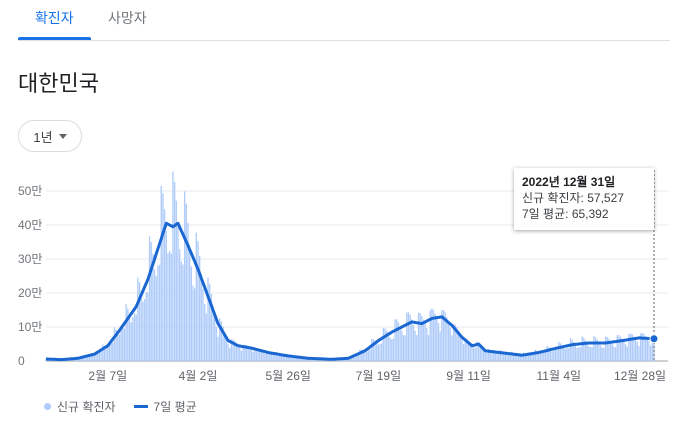 Image resolution: width=697 pixels, height=427 pixels. I want to click on tab-confirmed: 확진자, so click(54, 18).